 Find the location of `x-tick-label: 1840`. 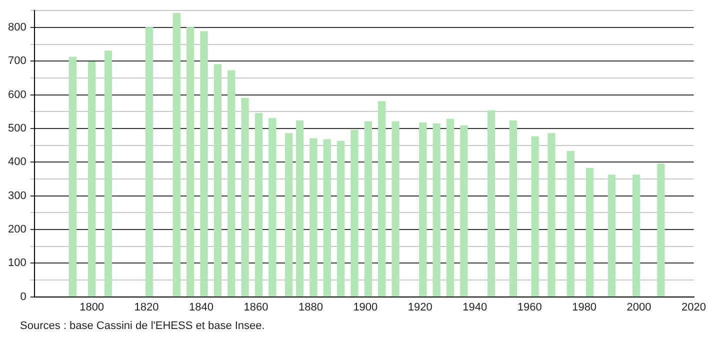

x-tick-label: 1840 is located at coordinates (201, 307).